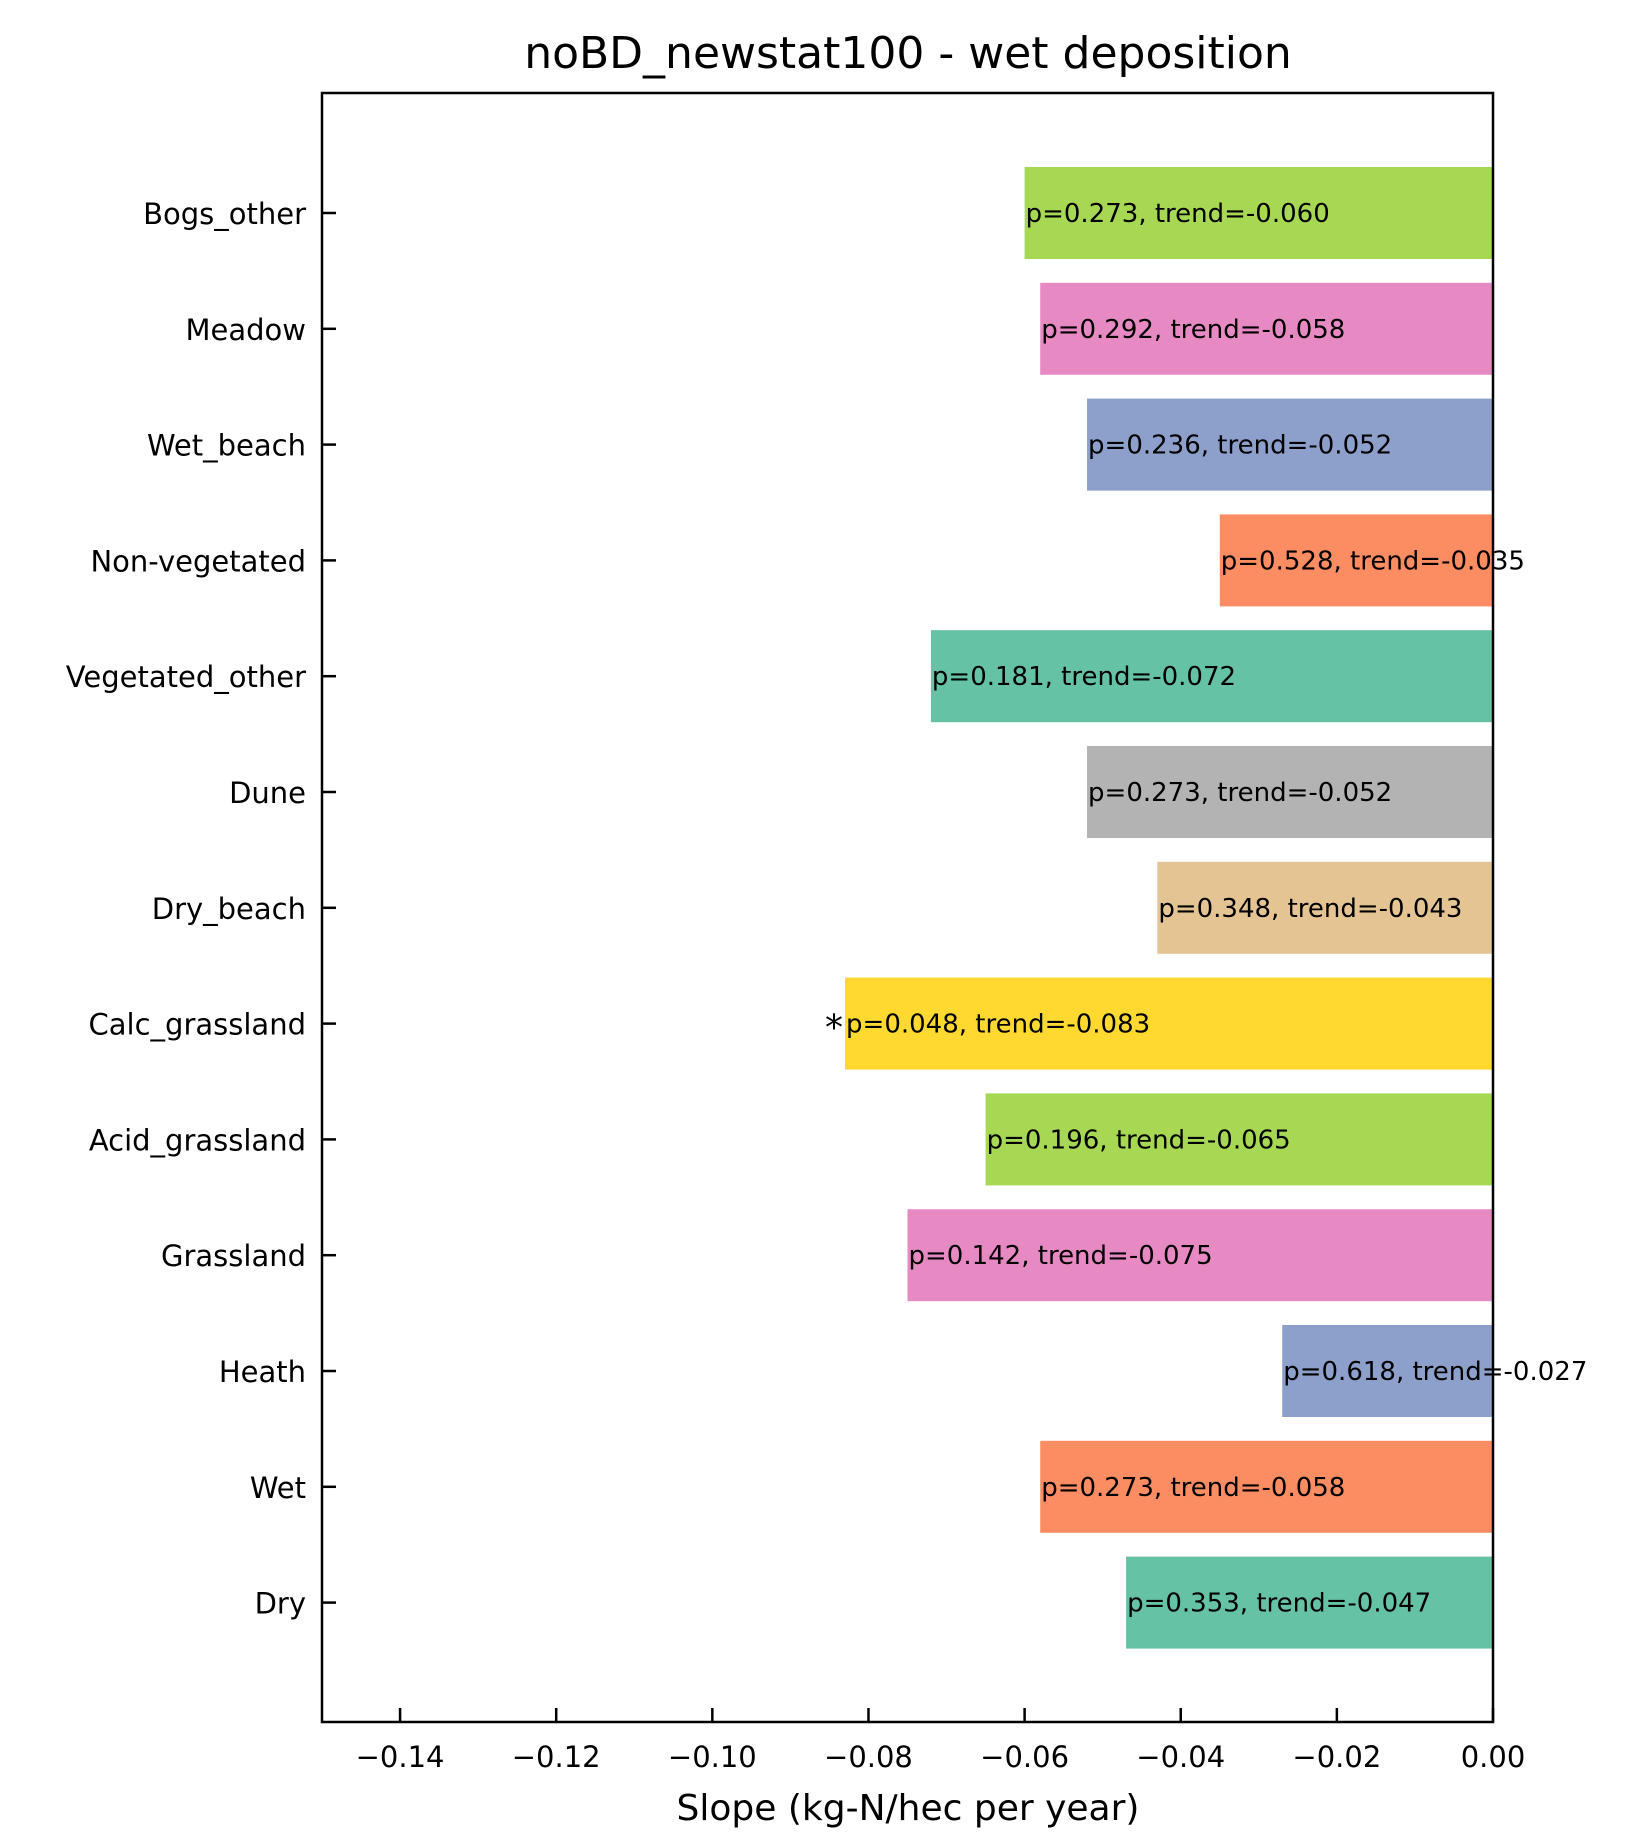  Describe the element at coordinates (908, 1808) in the screenshot. I see `x-axis-label: Slope (kg-N/hec per year)` at that location.